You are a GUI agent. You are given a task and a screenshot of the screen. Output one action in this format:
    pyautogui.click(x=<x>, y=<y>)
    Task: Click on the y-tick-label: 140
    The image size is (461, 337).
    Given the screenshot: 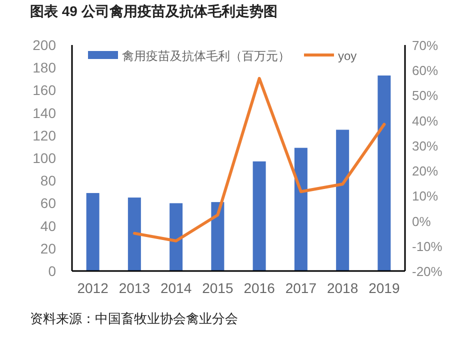 What is the action you would take?
    pyautogui.click(x=44, y=112)
    